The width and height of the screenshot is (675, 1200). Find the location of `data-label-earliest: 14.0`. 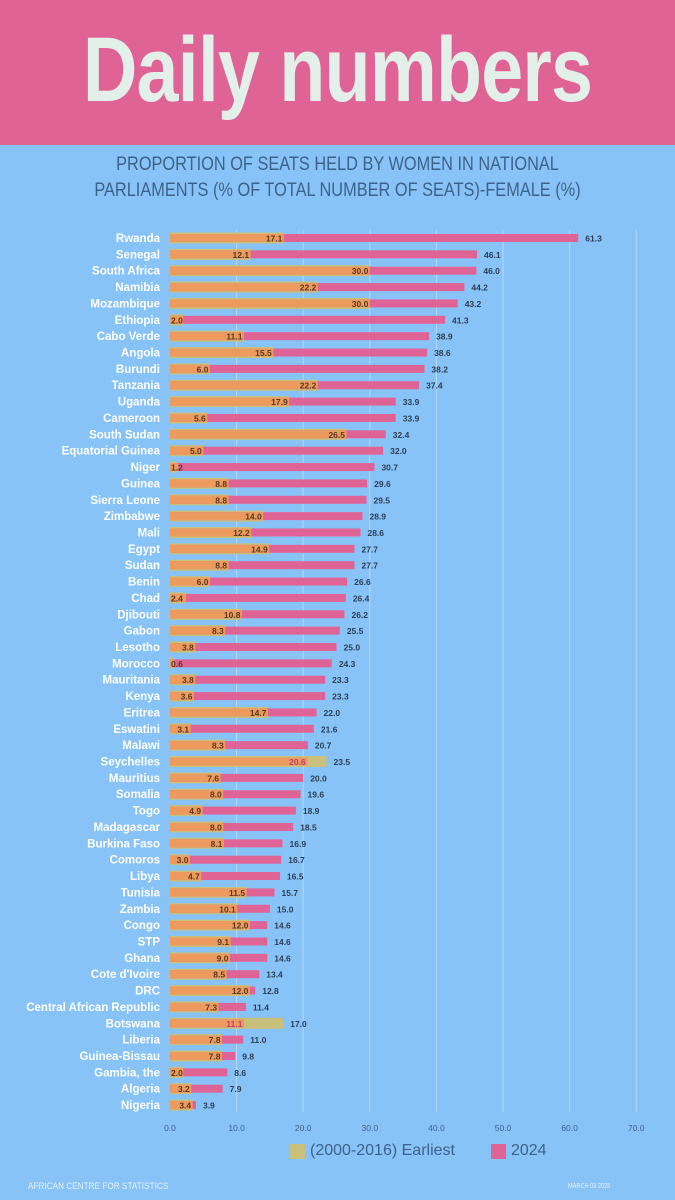

data-label-earliest: 14.0 is located at coordinates (253, 517).